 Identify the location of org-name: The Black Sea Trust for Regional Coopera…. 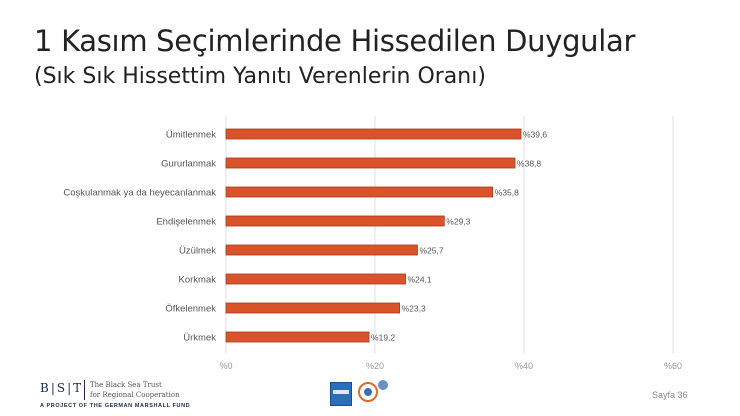
(135, 390).